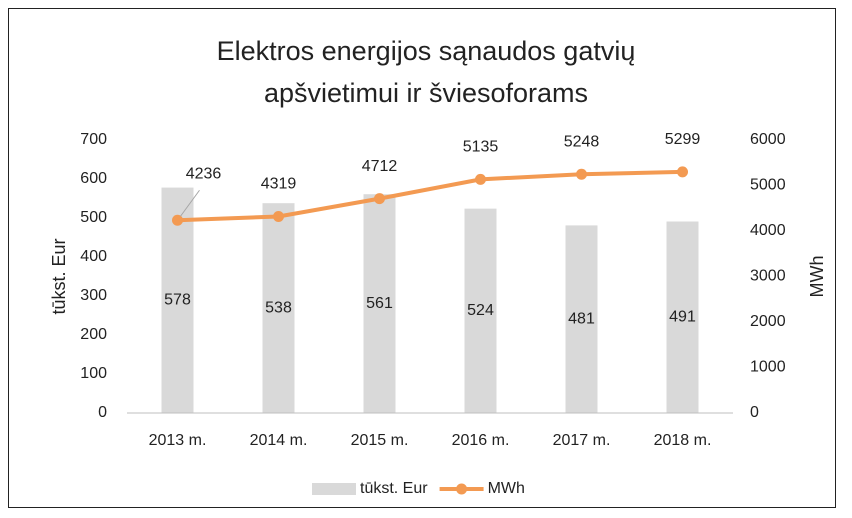  What do you see at coordinates (93, 178) in the screenshot?
I see `y-tick-label: 600` at bounding box center [93, 178].